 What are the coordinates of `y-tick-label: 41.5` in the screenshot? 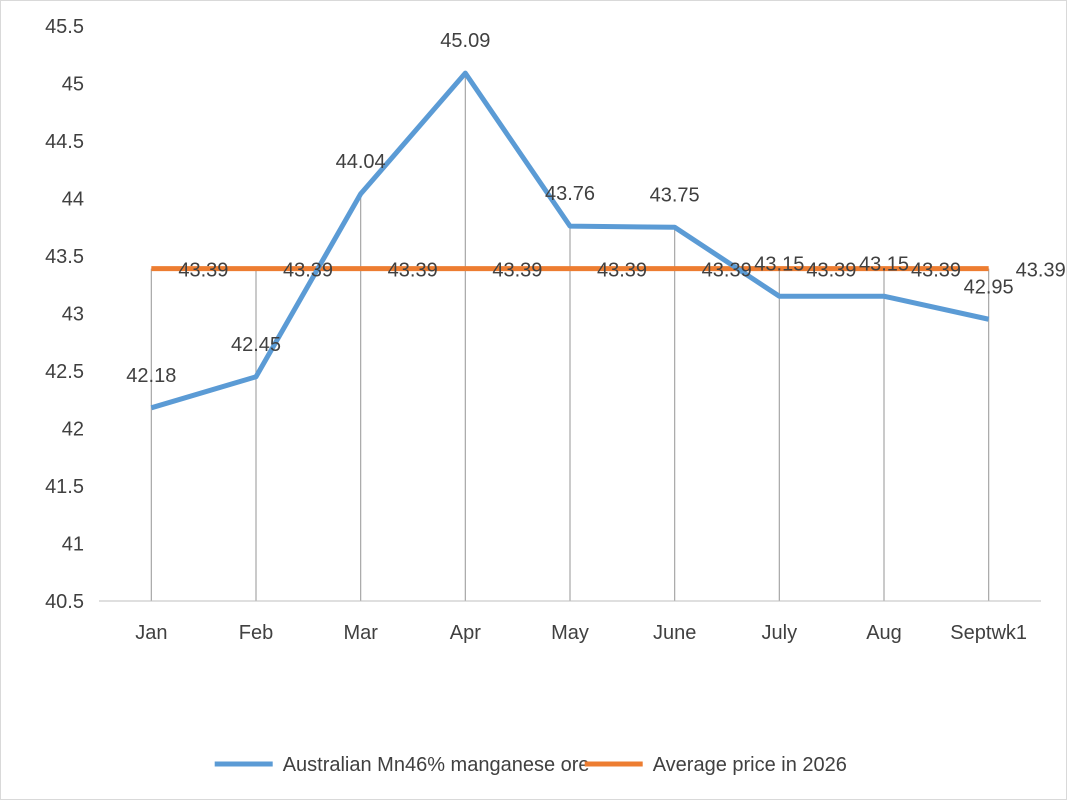 It's located at (64, 487).